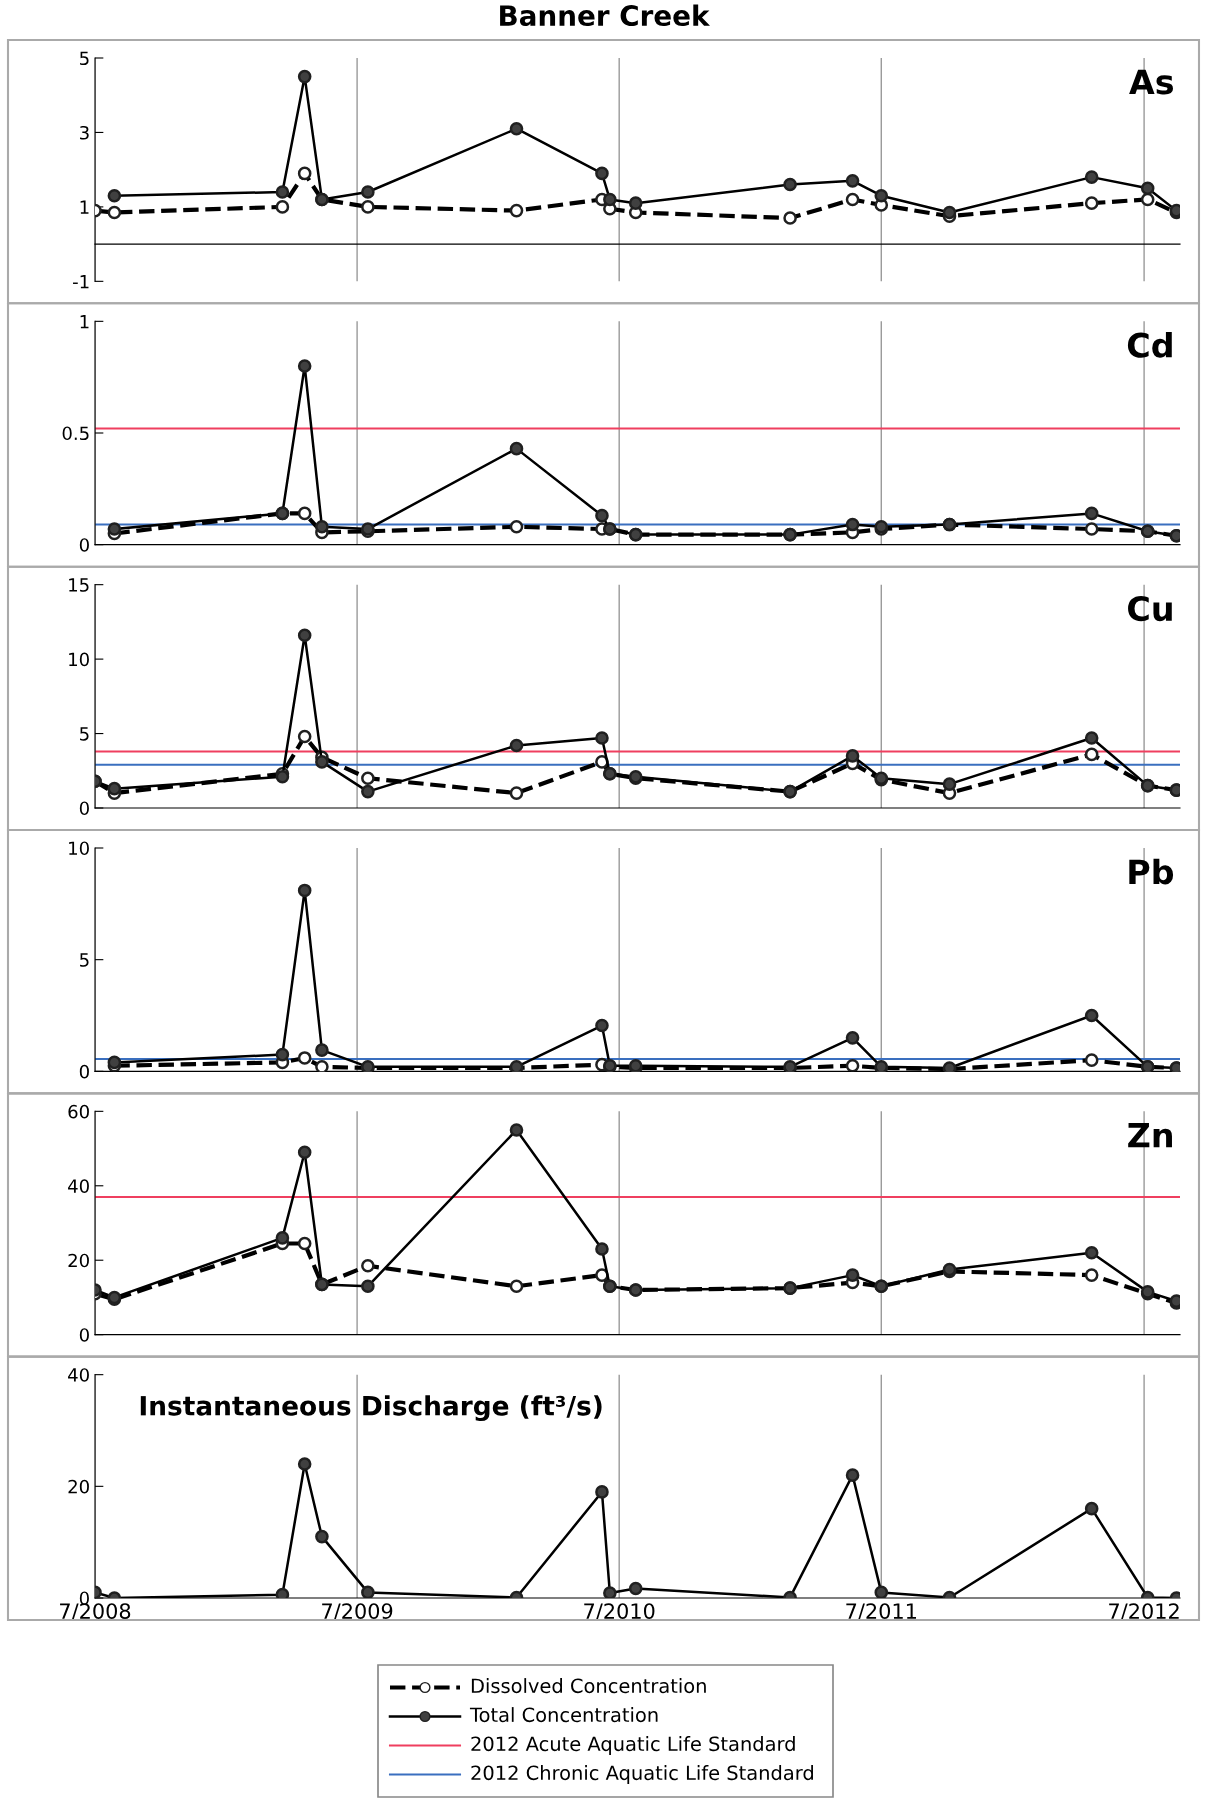 The image size is (1207, 1800). Describe the element at coordinates (642, 1774) in the screenshot. I see `legend-label: 2012 Chronic Aquatic Life Standard` at that location.